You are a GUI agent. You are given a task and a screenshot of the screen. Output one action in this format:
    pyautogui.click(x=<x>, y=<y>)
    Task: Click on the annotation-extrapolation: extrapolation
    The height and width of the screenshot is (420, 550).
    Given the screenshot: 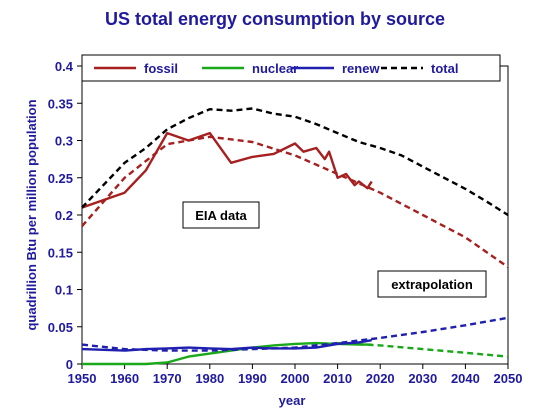 What is the action you would take?
    pyautogui.click(x=432, y=284)
    